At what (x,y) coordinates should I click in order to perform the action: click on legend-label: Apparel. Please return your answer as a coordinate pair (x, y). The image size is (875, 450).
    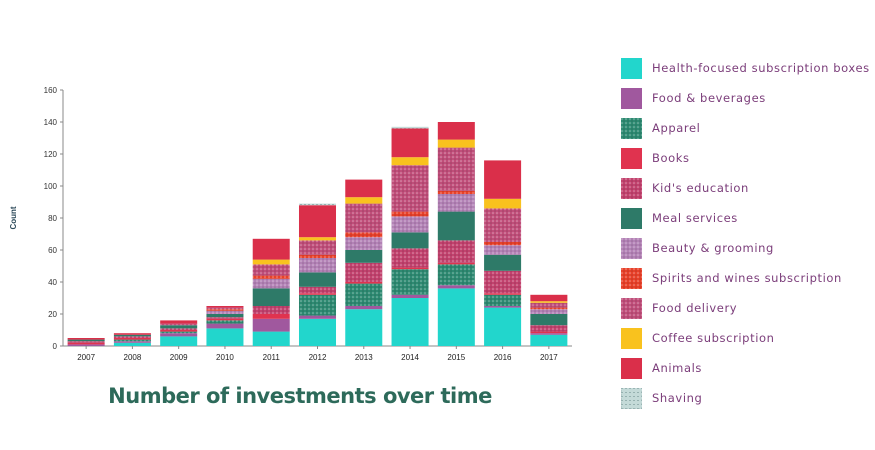
    Looking at the image, I should click on (676, 128).